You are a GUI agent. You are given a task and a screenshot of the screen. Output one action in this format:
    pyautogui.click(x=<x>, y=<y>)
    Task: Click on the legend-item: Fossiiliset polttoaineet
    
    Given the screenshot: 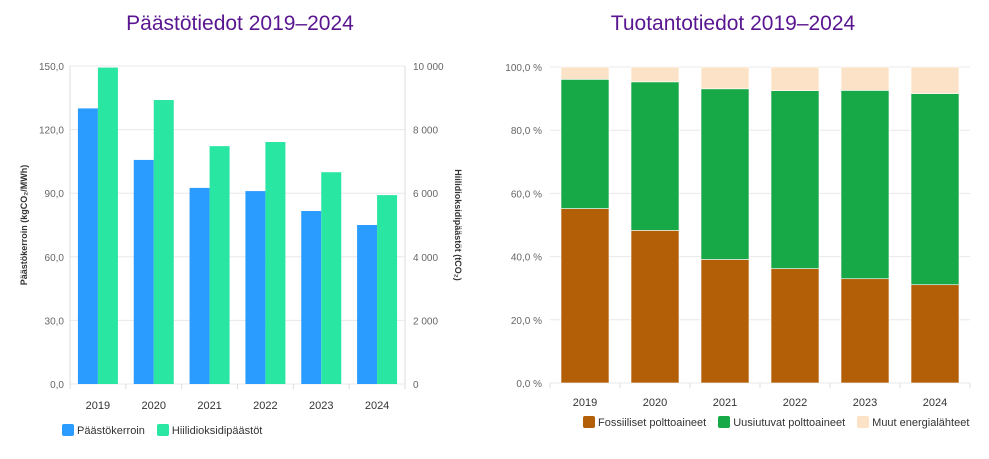 What is the action you would take?
    pyautogui.click(x=644, y=422)
    